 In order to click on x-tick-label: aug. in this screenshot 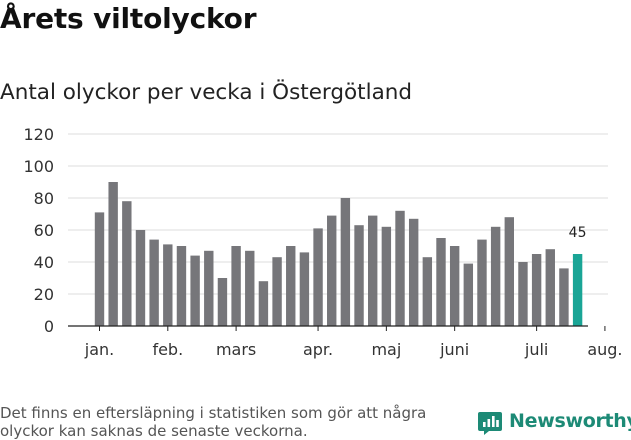, I will do `click(604, 349)`.